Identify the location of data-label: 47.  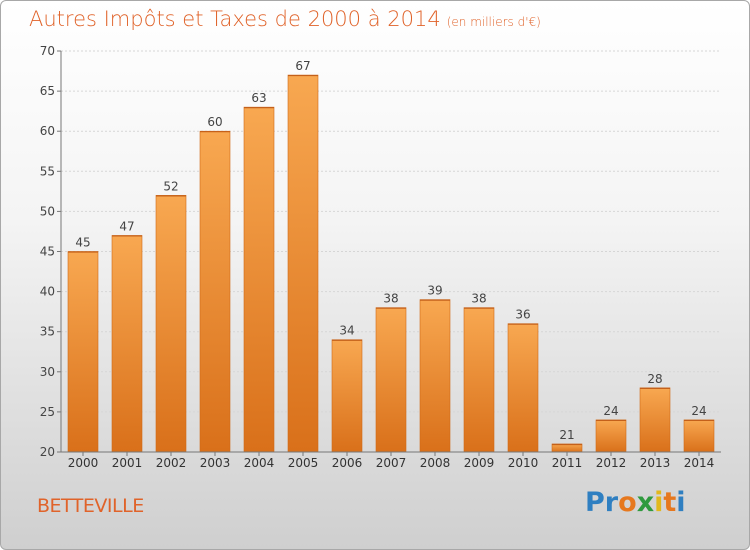
(126, 226).